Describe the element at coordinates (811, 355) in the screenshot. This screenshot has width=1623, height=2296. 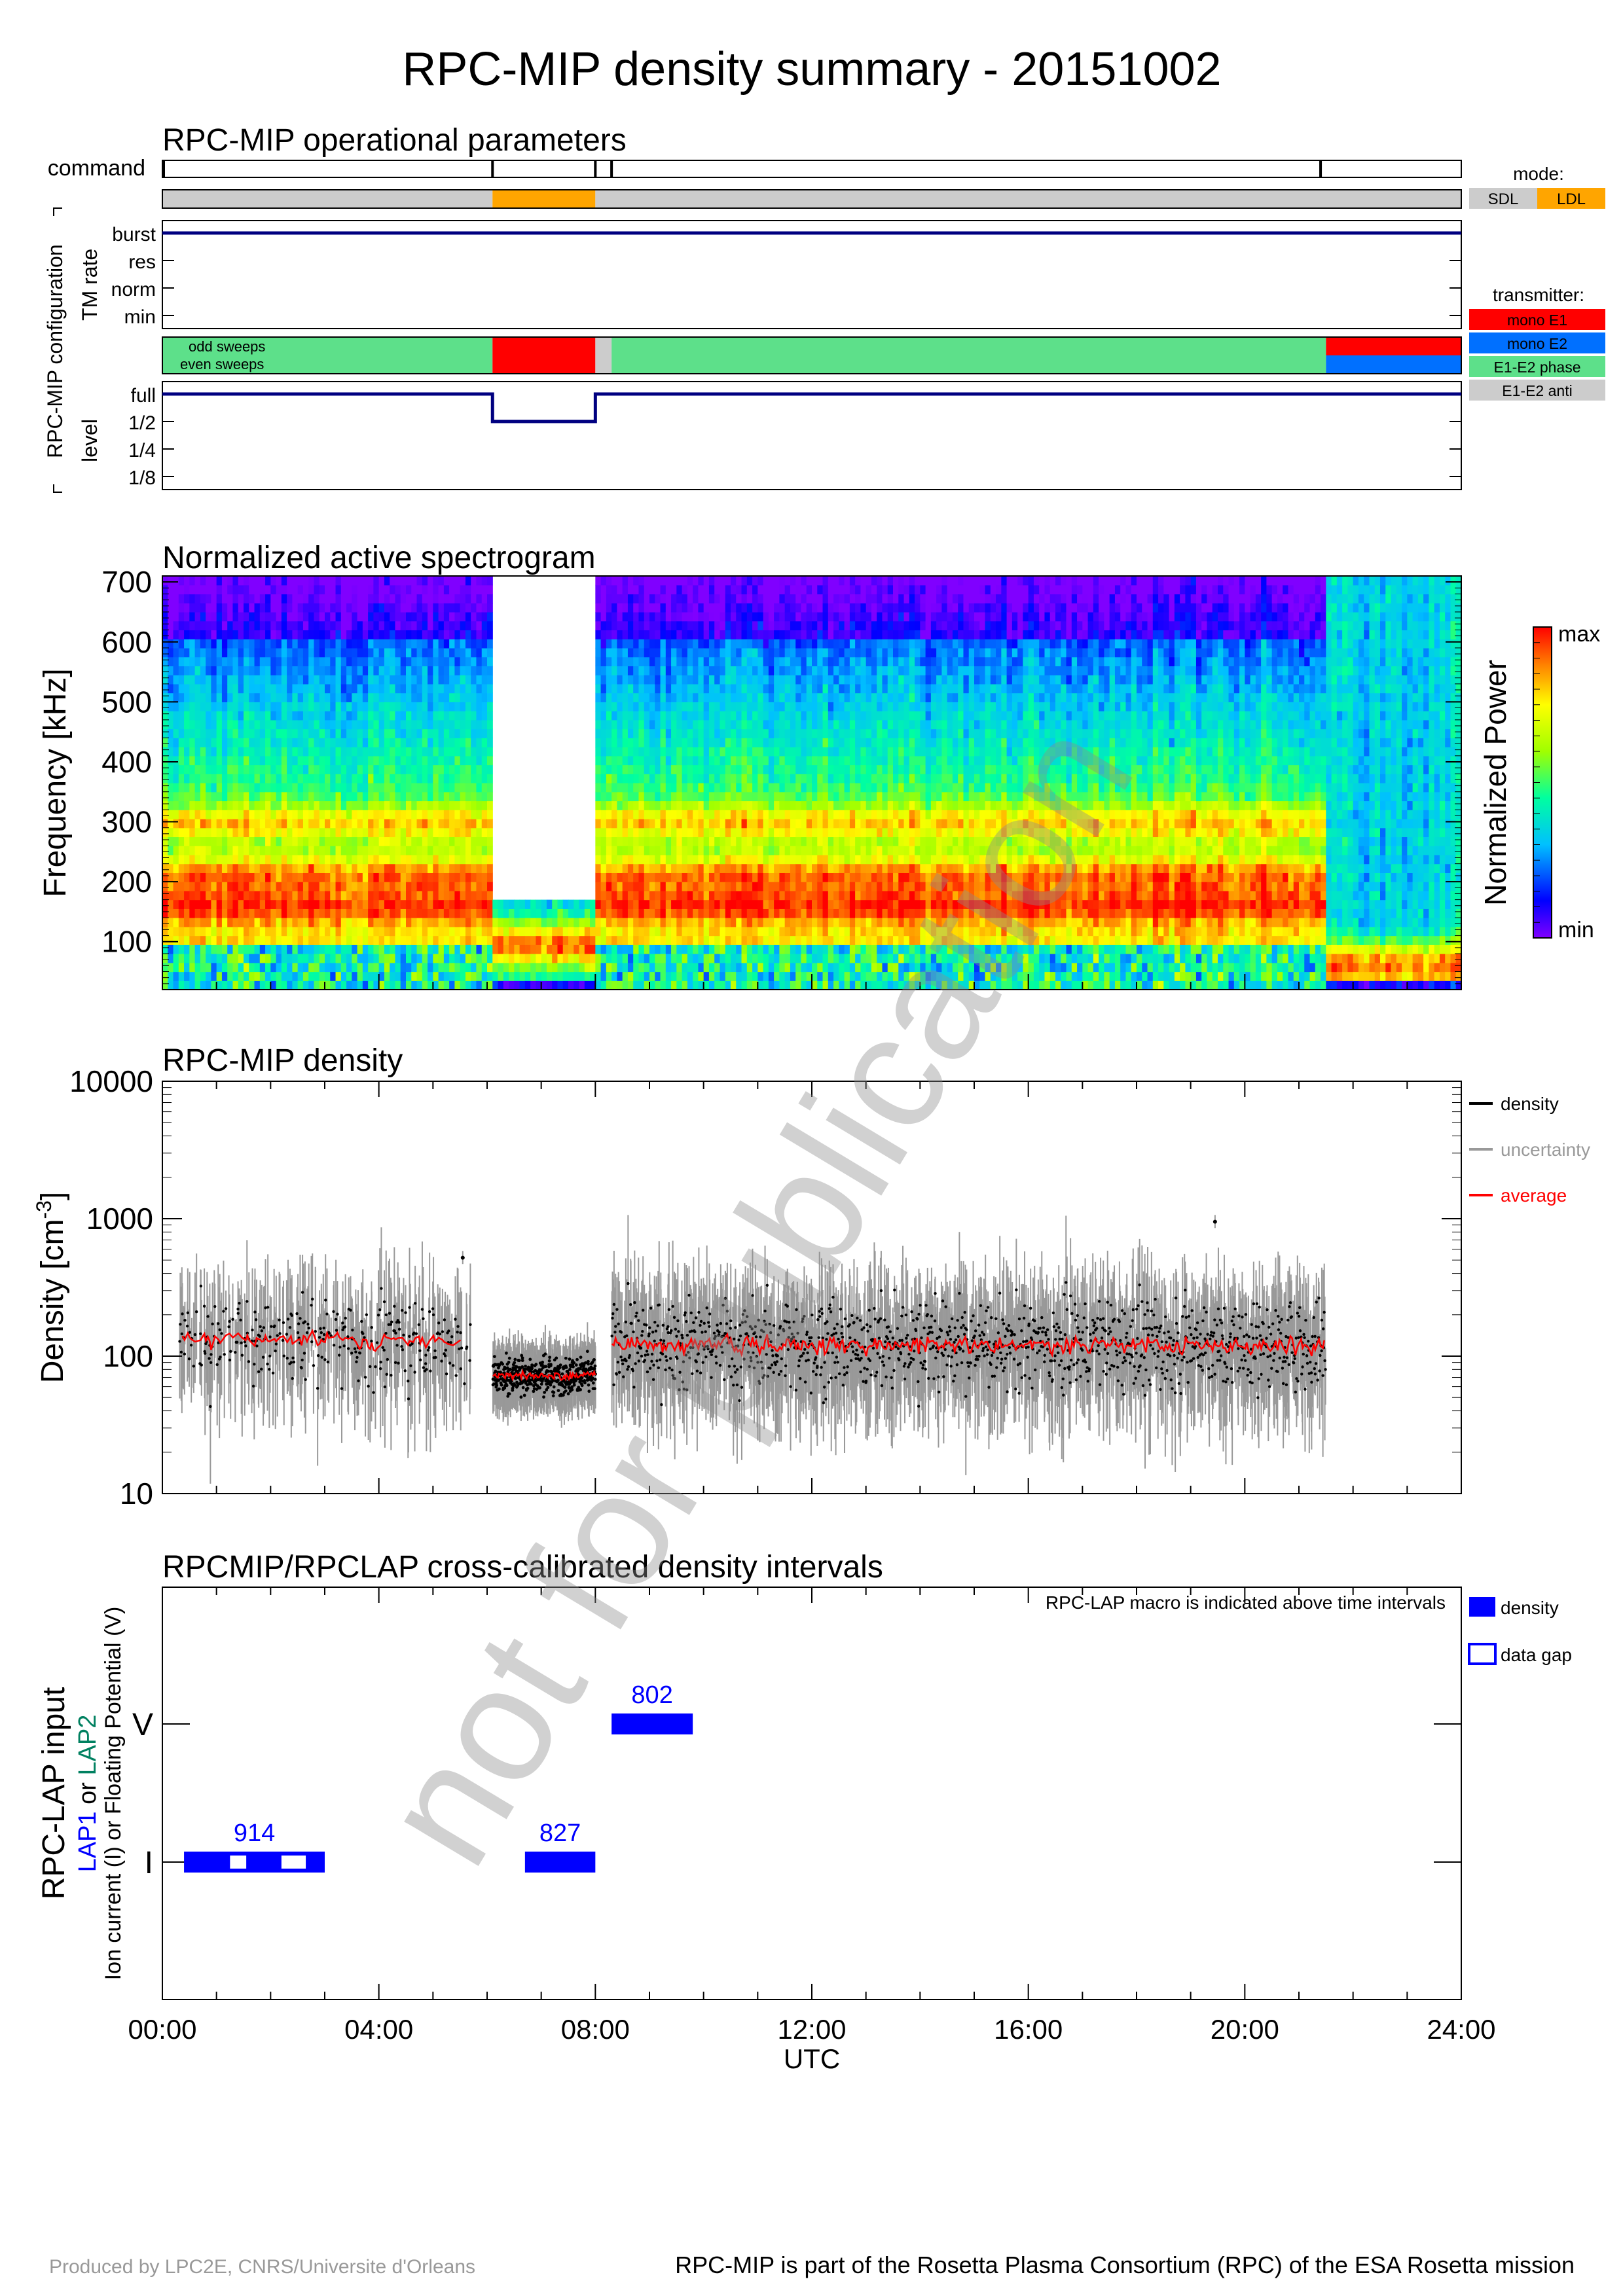
I see `sweep-bar` at that location.